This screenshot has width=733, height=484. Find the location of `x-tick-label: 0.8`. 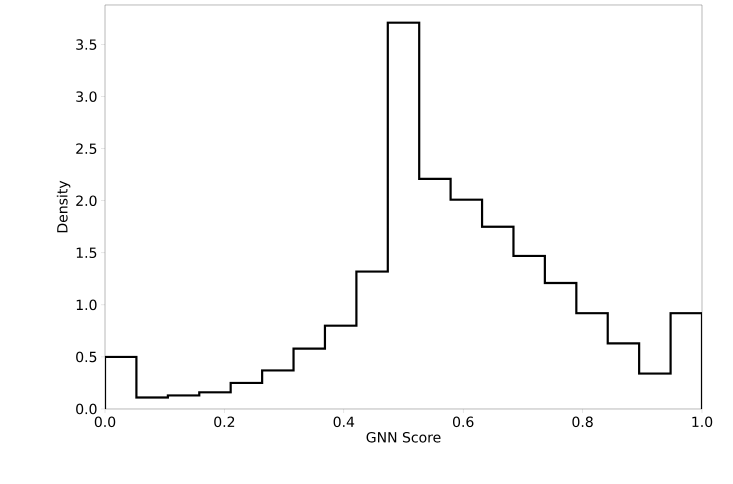

x-tick-label: 0.8 is located at coordinates (582, 422).